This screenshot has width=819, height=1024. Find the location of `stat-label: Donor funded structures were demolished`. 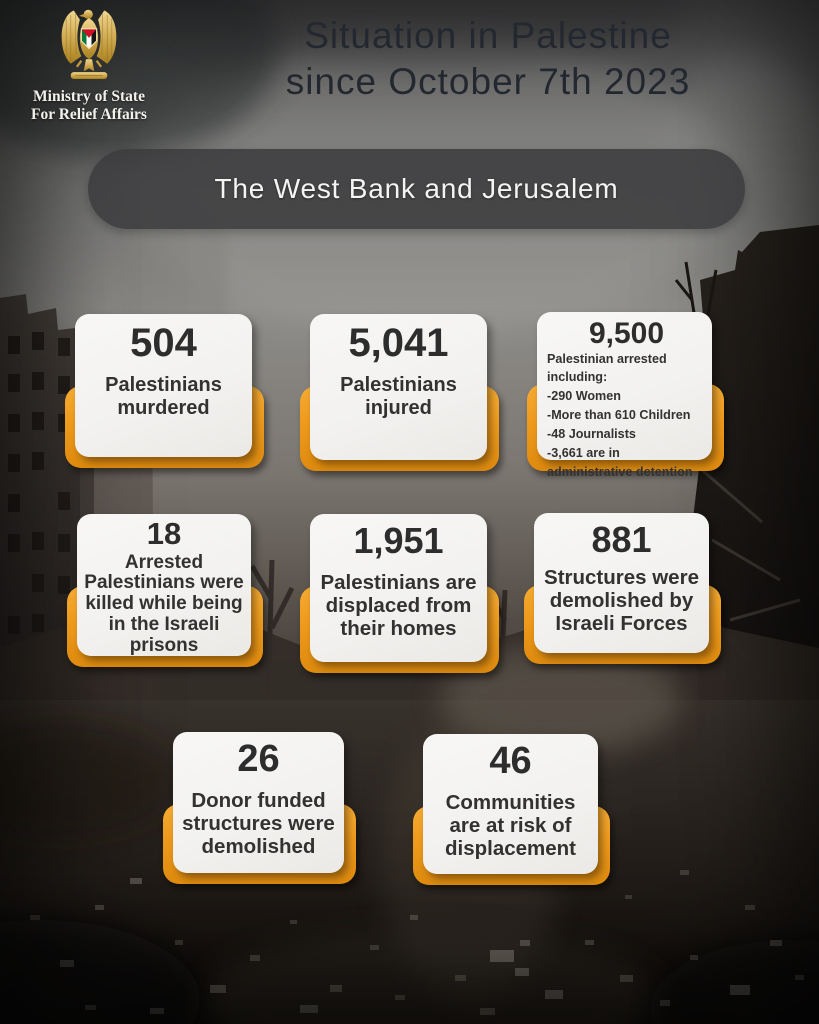

stat-label: Donor funded structures were demolished is located at coordinates (258, 823).